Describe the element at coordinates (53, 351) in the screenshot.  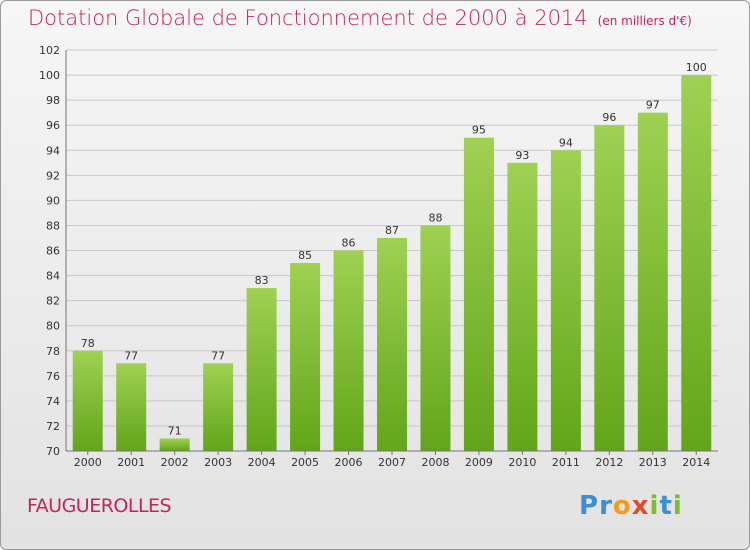
I see `y-tick-label: 78` at that location.